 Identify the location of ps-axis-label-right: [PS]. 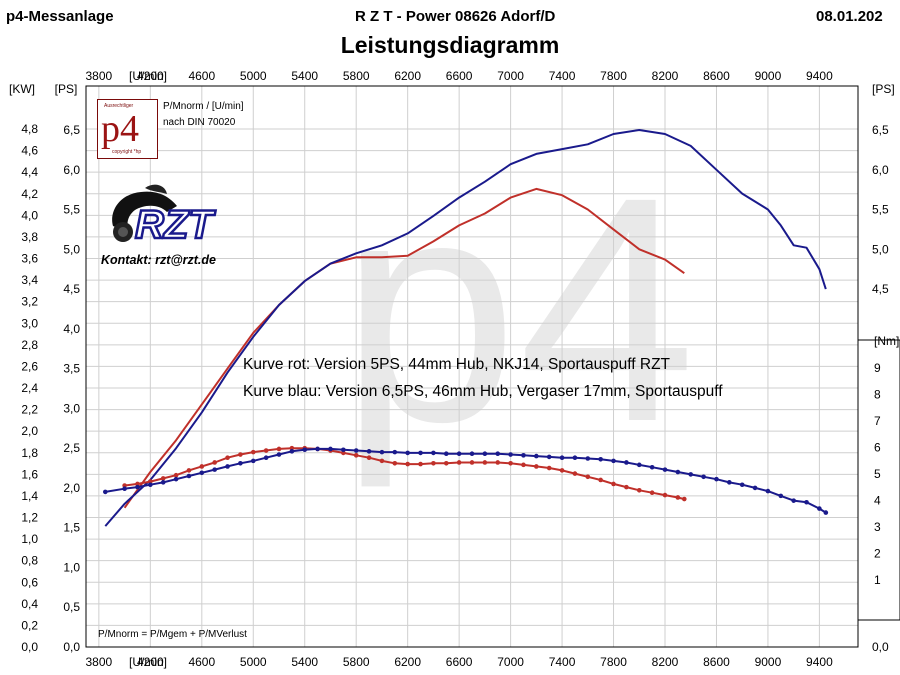
(883, 89).